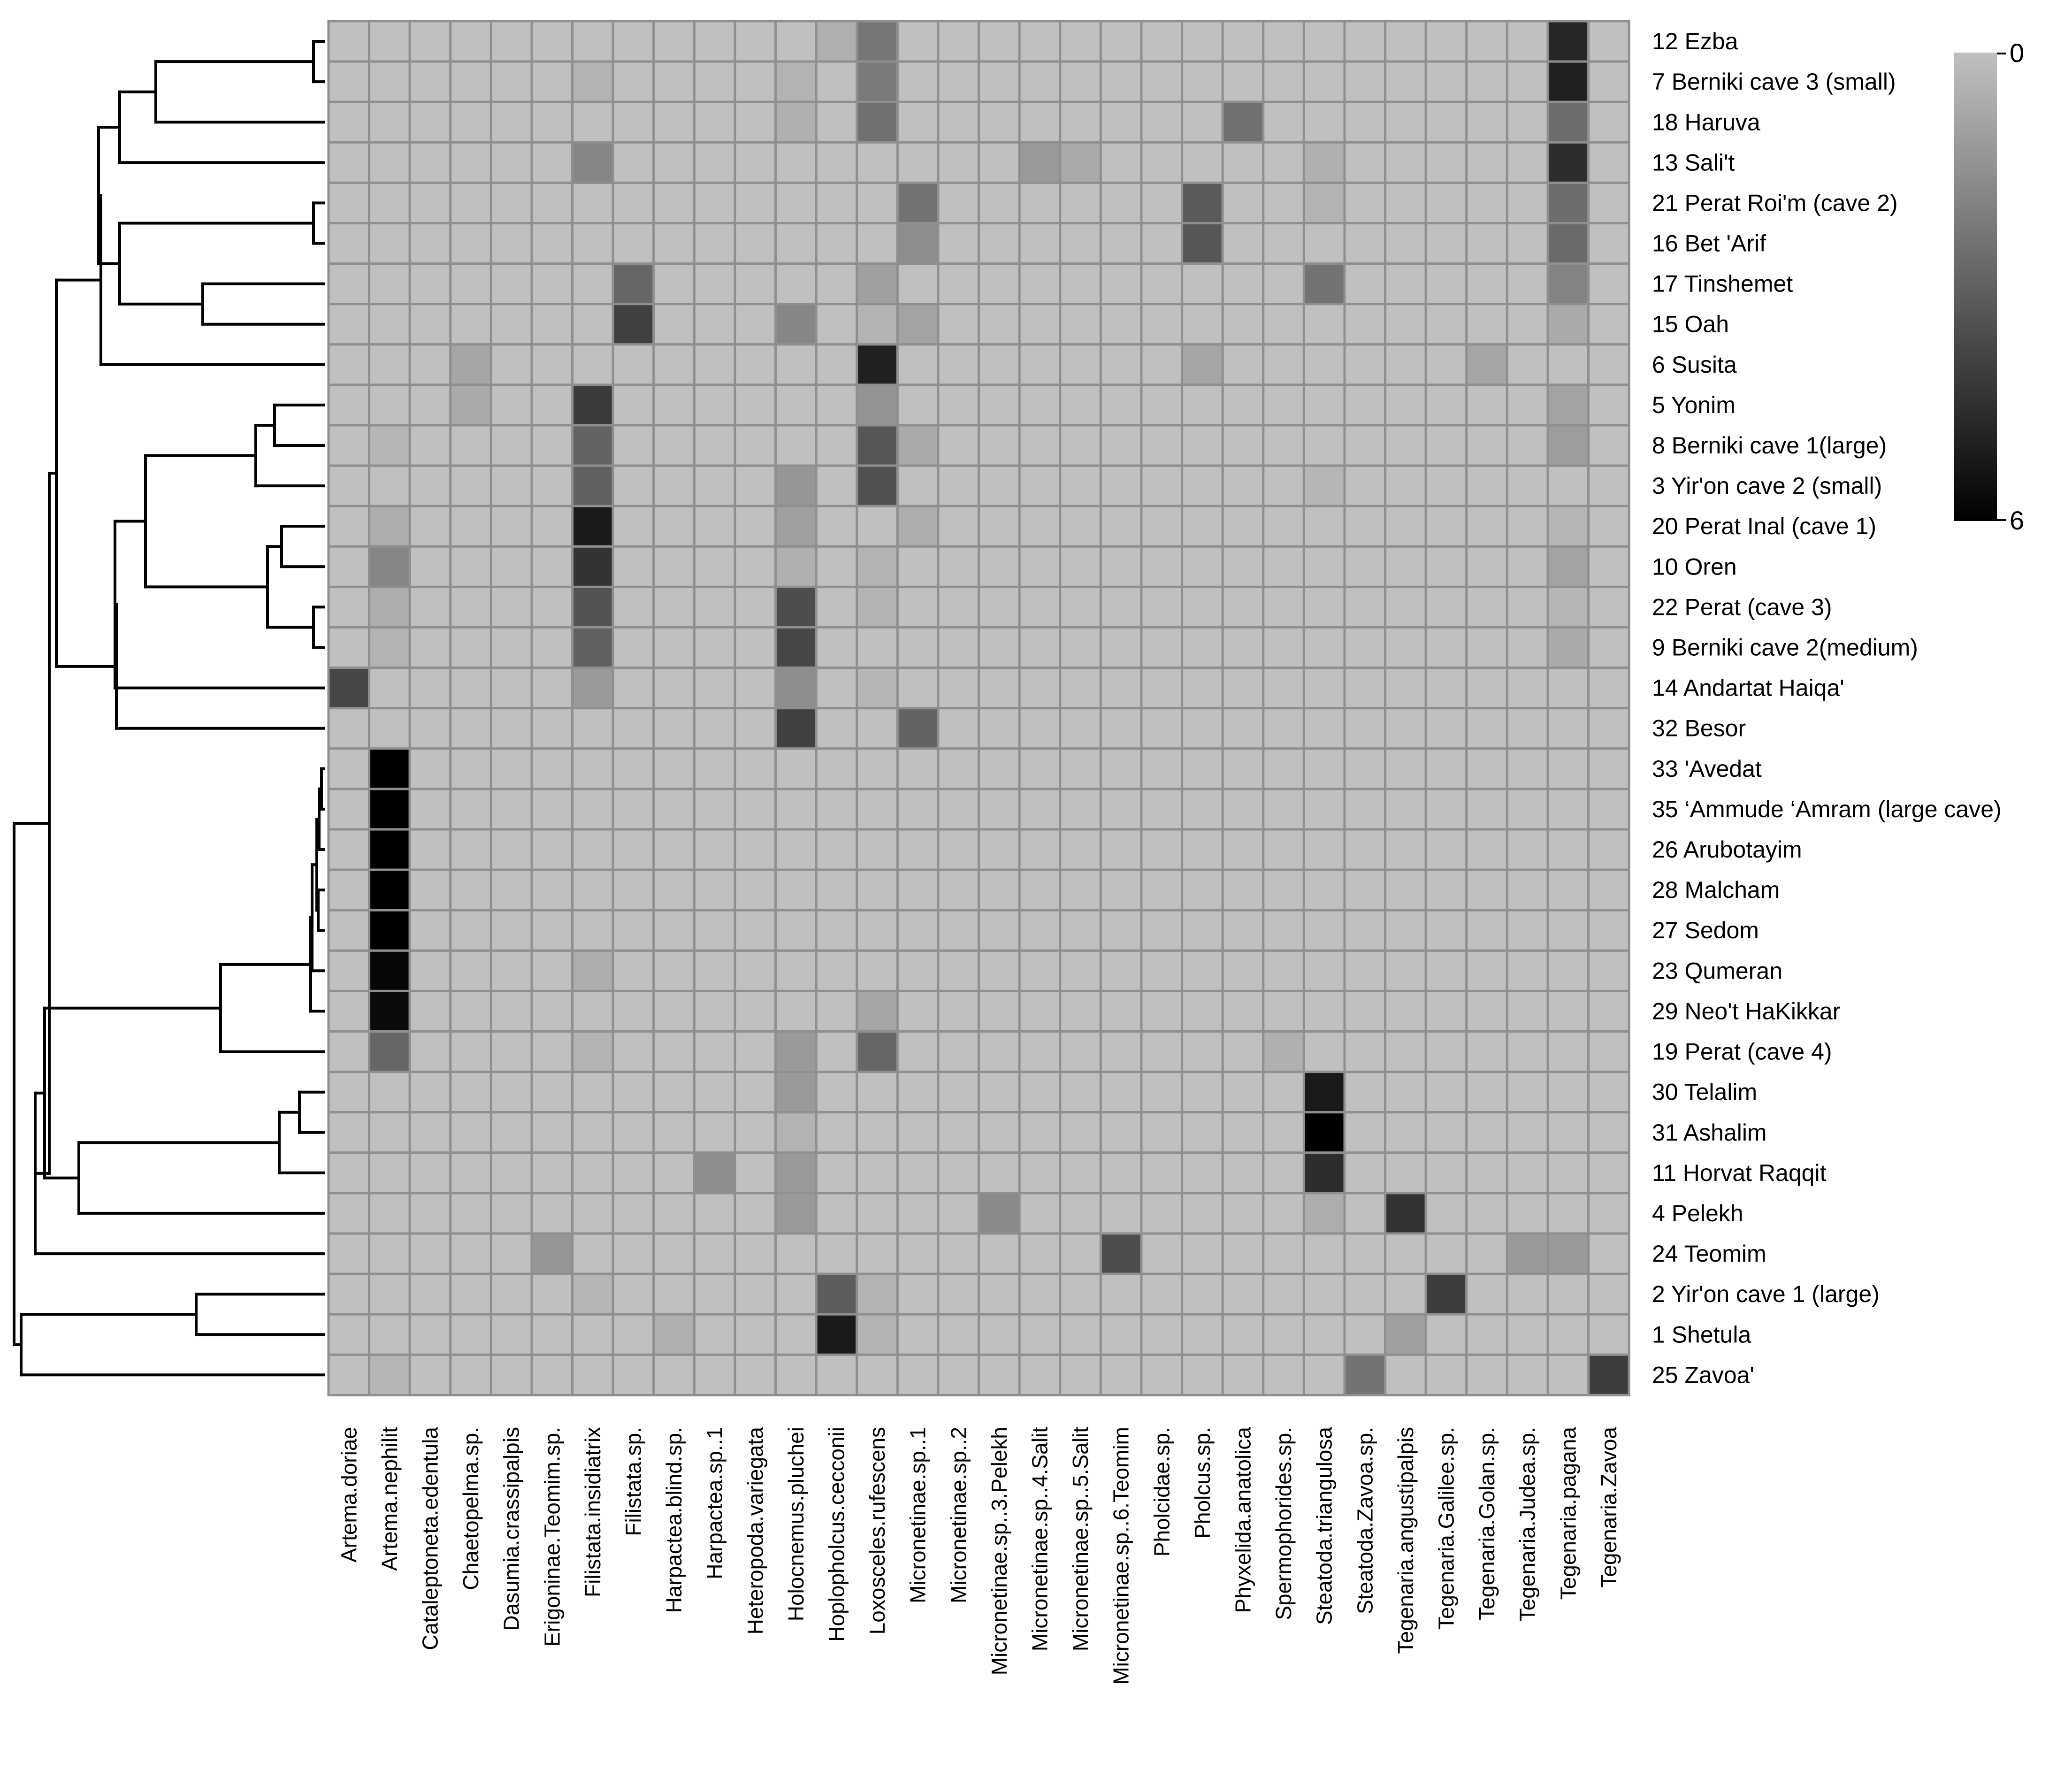  What do you see at coordinates (1568, 1513) in the screenshot?
I see `column-label: Tegenaria.pagana` at bounding box center [1568, 1513].